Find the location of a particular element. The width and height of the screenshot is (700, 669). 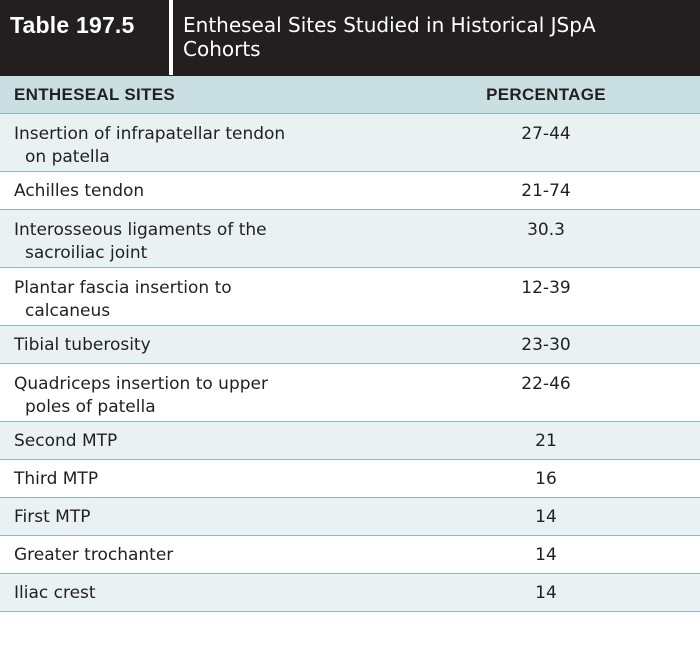

site-cell-line-1: Tibial tuberosity is located at coordinates (82, 345).